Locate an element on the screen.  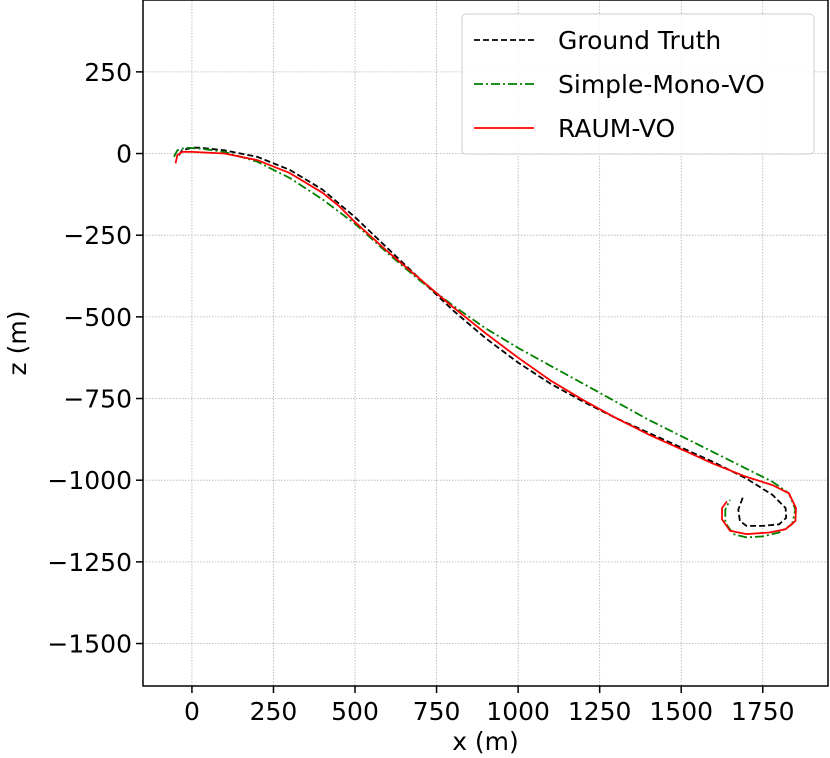
legend: Ground Truth Simple-Mono-VO RAUM-VO is located at coordinates (638, 84).